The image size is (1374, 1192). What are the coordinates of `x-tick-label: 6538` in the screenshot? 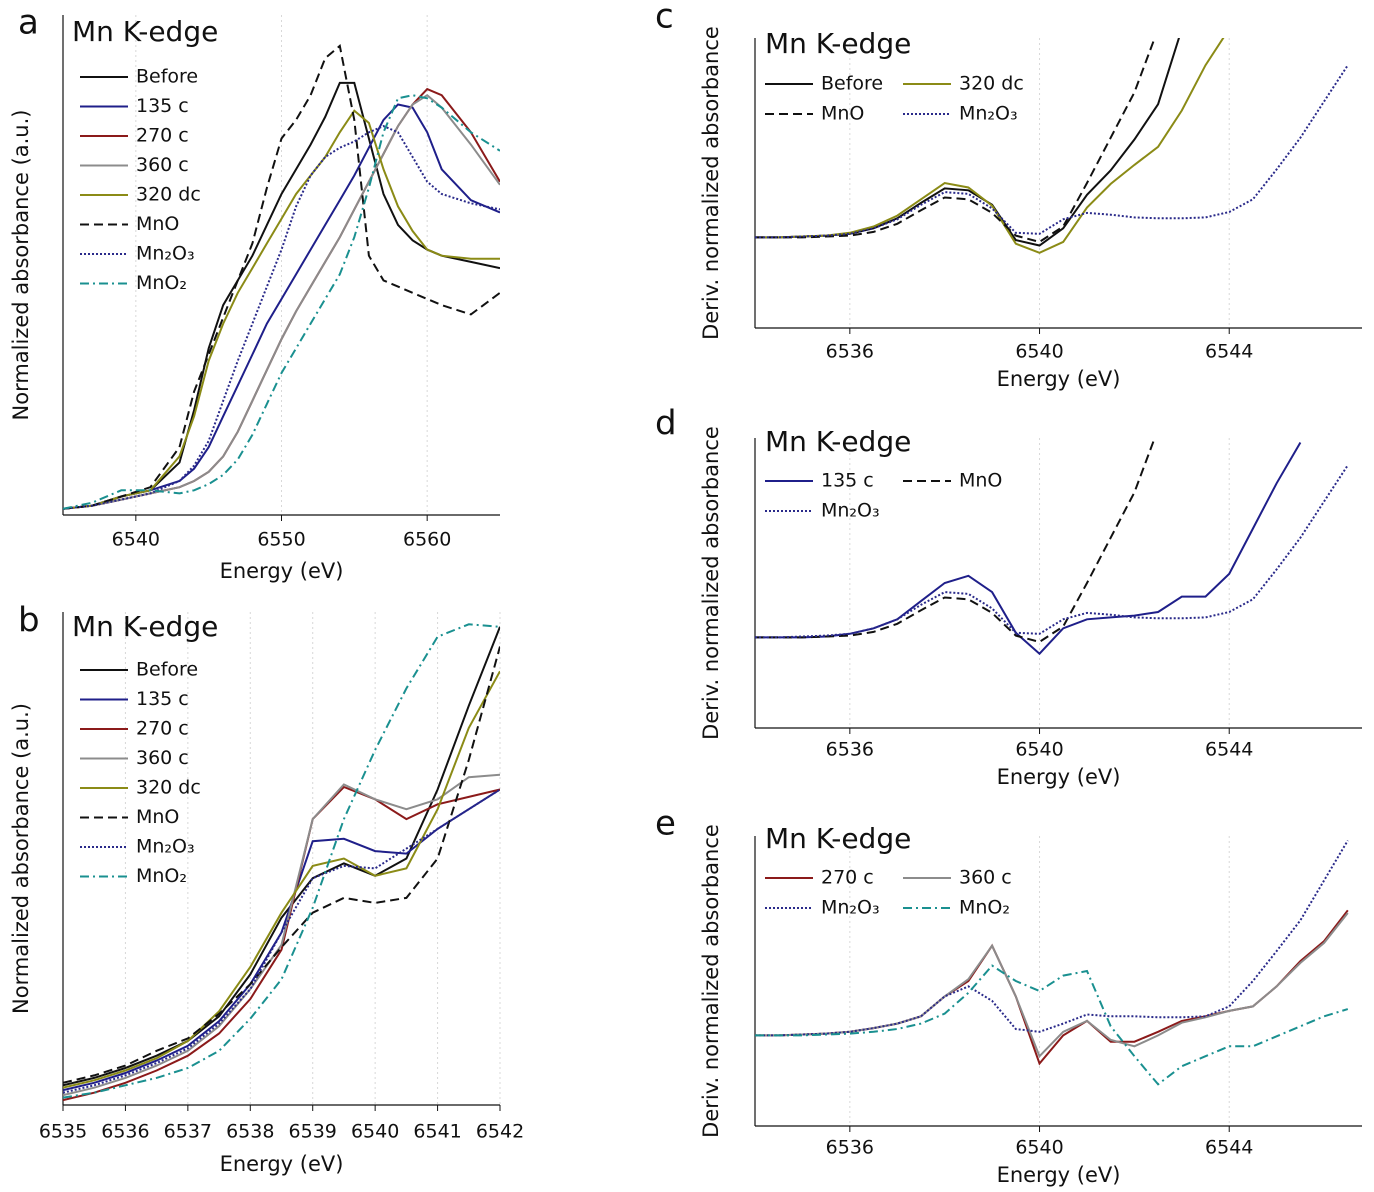 It's located at (250, 1132).